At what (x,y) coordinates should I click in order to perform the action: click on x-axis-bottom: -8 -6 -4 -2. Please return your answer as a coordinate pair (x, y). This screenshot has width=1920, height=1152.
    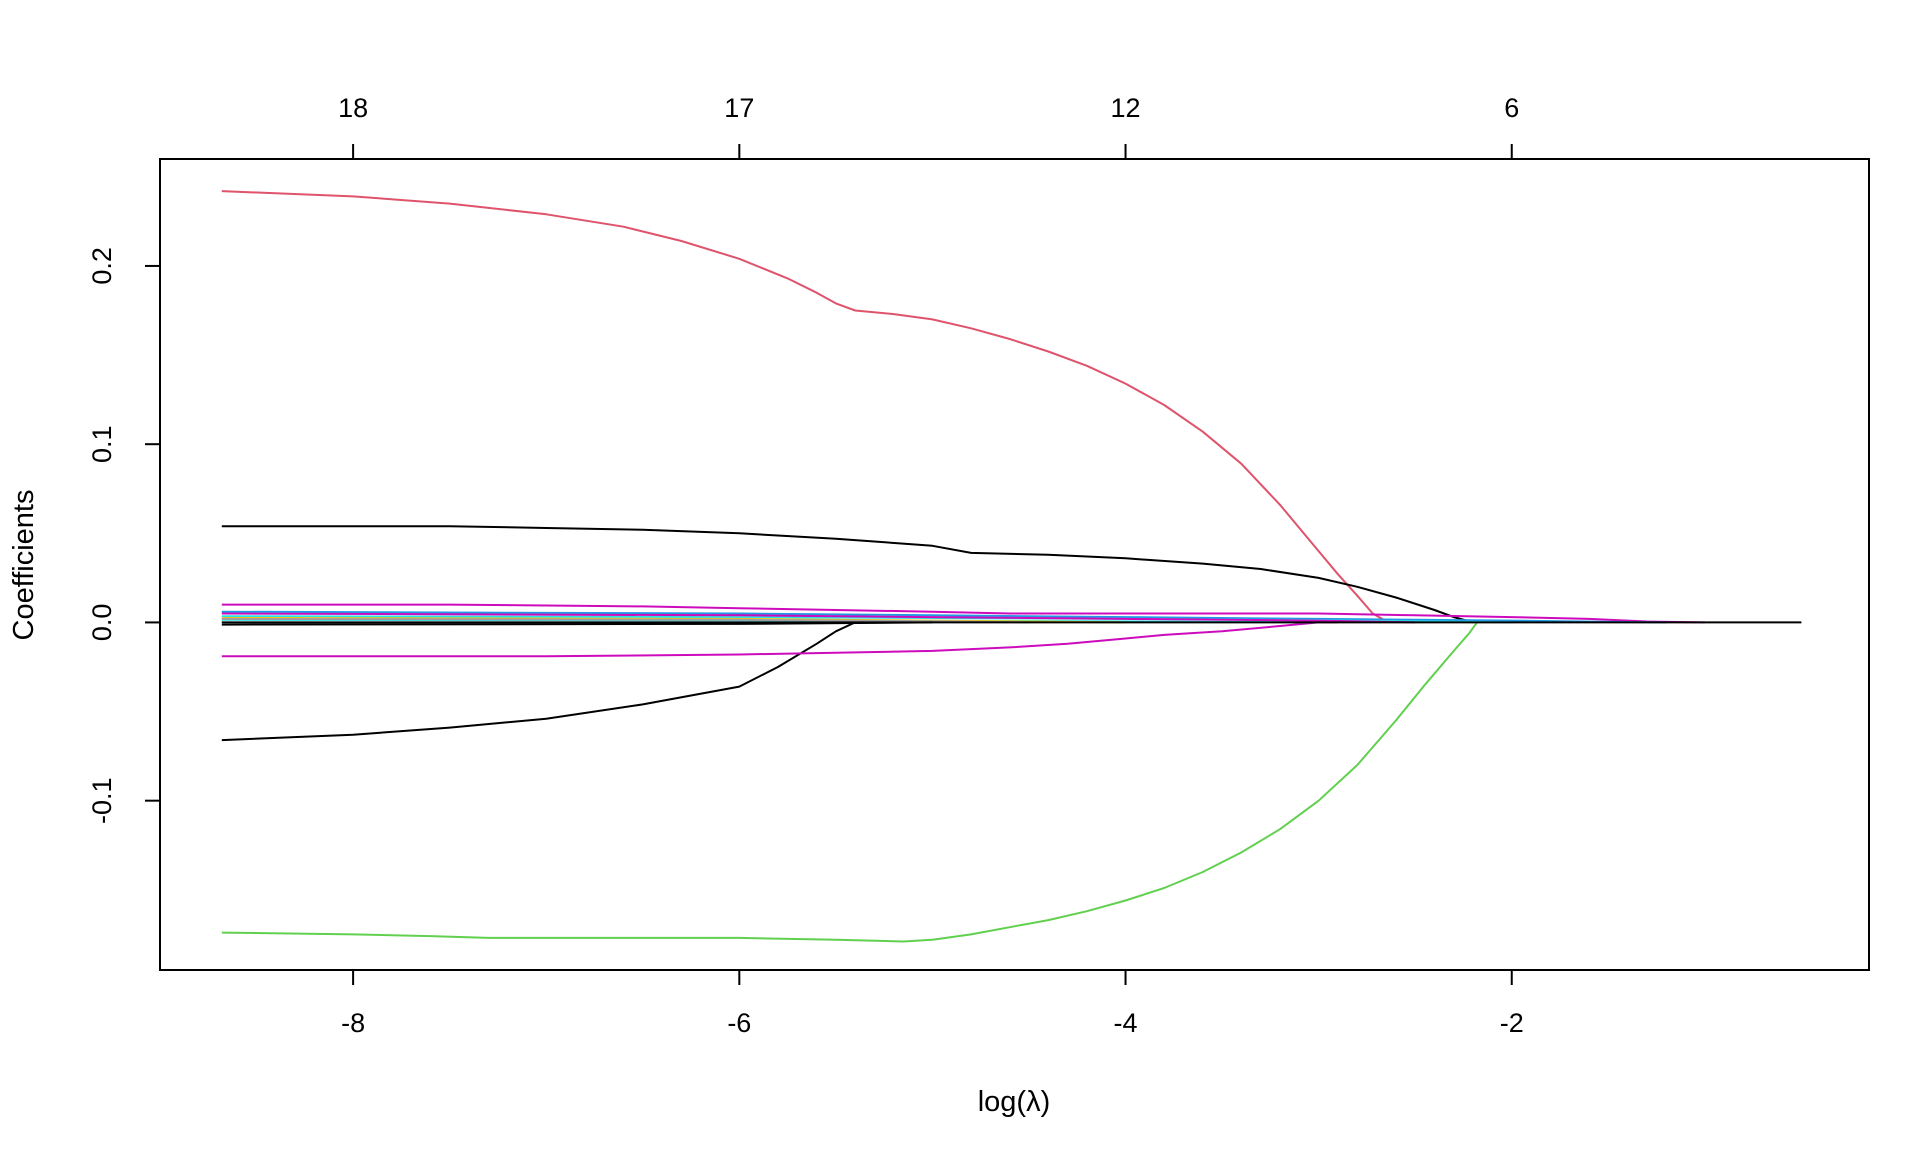
    Looking at the image, I should click on (932, 1004).